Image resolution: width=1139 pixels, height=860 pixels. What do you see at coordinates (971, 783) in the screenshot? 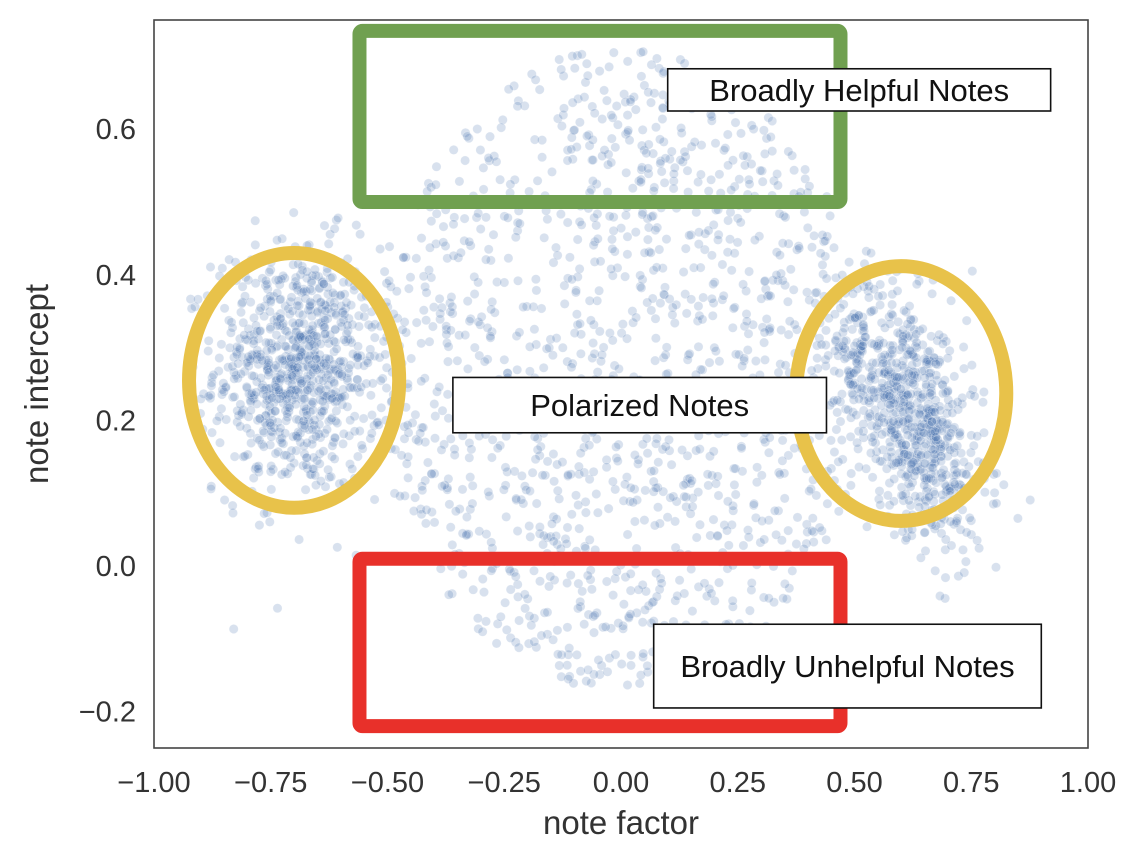
I see `x-tick-label: 0.75` at bounding box center [971, 783].